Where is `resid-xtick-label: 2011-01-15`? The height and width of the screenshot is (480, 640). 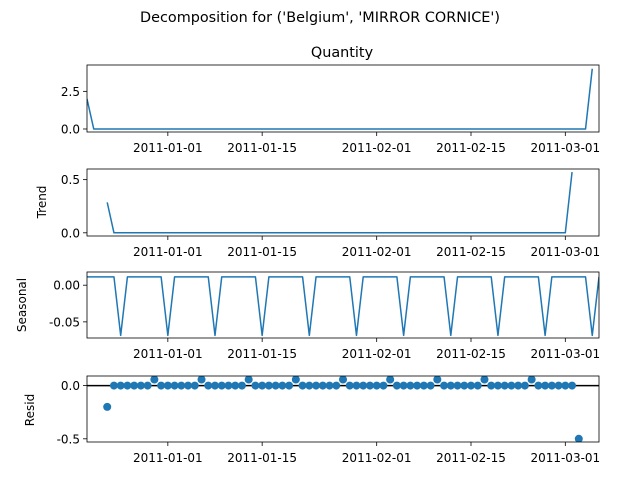
resid-xtick-label: 2011-01-15 is located at coordinates (262, 458).